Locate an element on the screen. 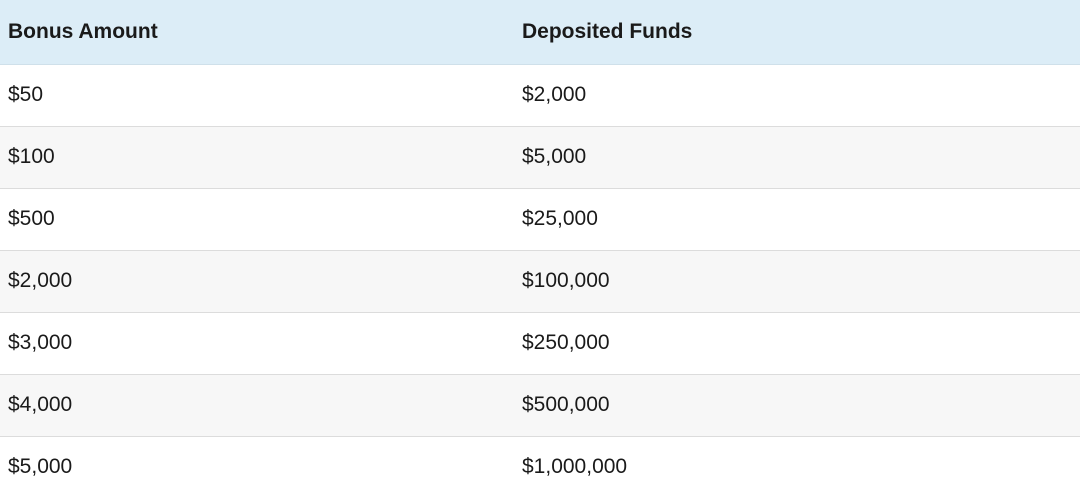 Image resolution: width=1080 pixels, height=498 pixels. bonus-amount-cell: $50 is located at coordinates (256, 95).